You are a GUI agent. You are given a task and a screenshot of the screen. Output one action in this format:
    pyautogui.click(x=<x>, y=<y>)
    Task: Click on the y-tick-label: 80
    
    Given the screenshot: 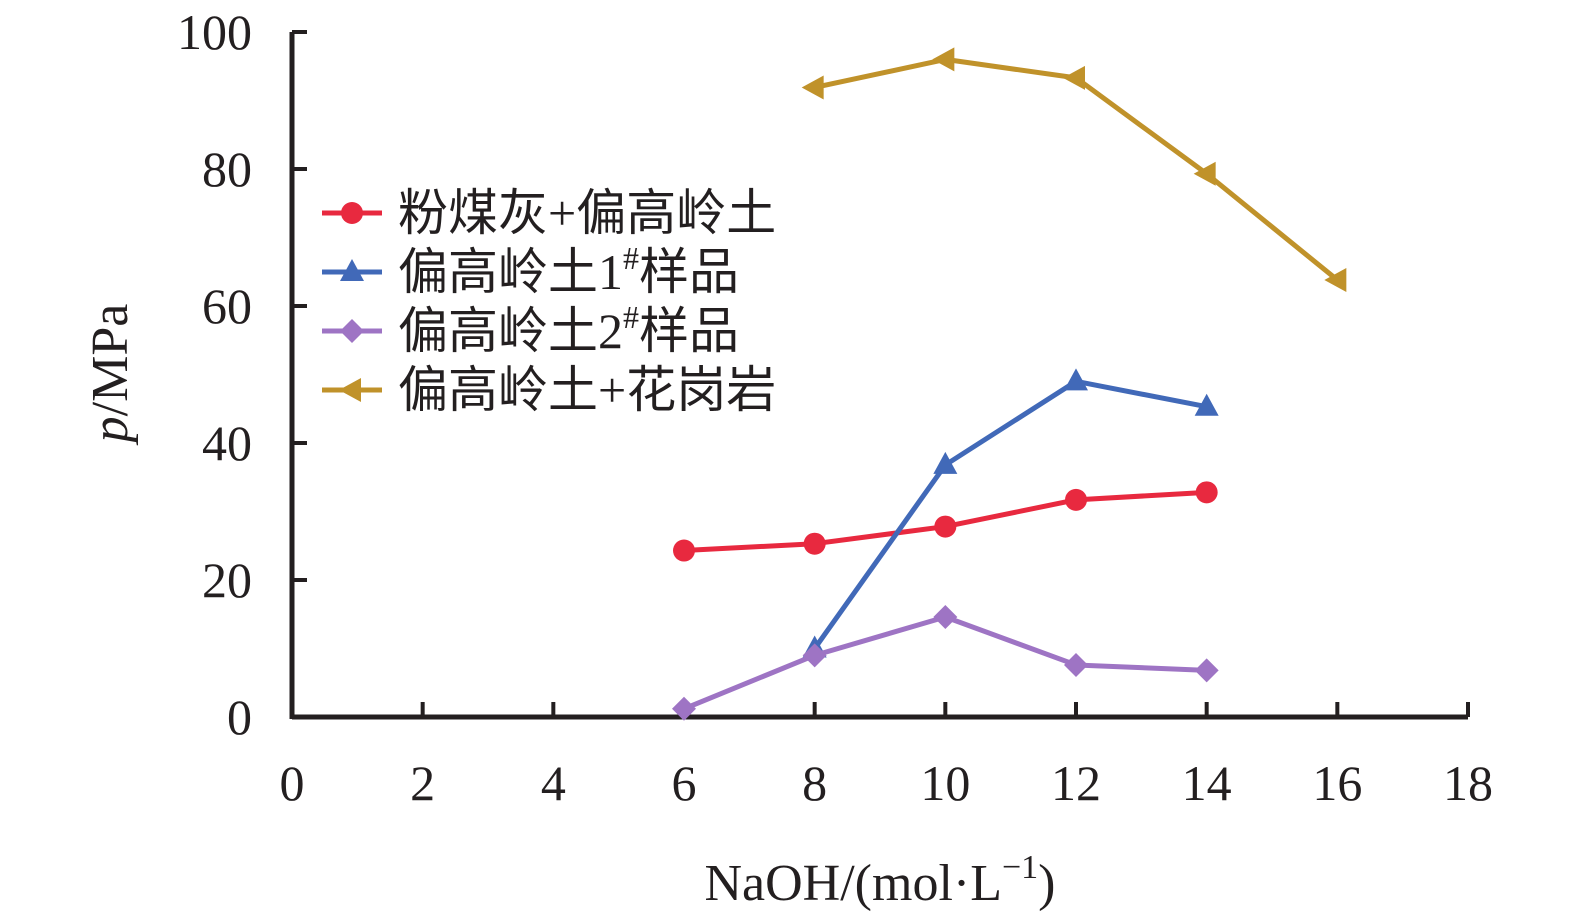 What is the action you would take?
    pyautogui.click(x=227, y=169)
    